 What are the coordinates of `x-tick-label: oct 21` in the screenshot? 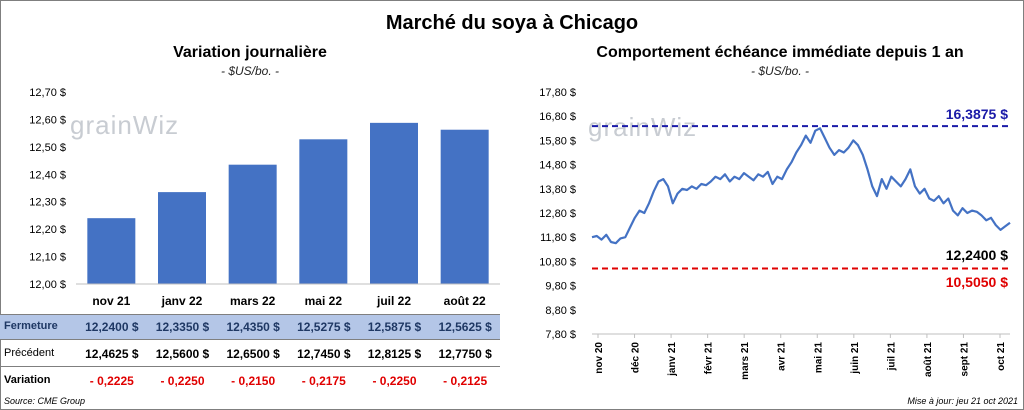 It's located at (1001, 356).